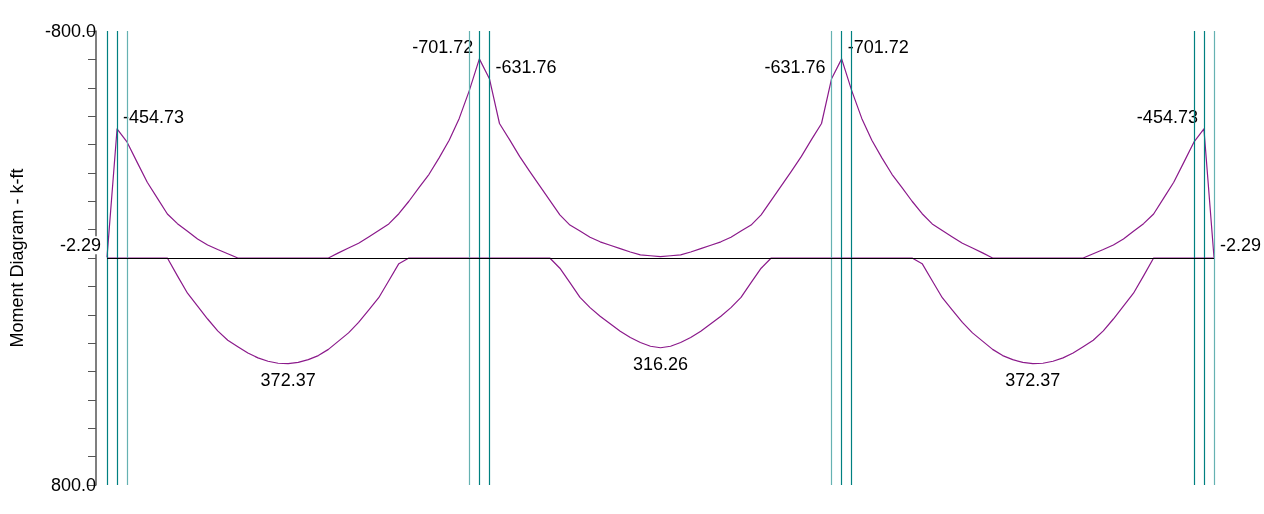  What do you see at coordinates (73, 485) in the screenshot?
I see `y-tick-label: 800.0` at bounding box center [73, 485].